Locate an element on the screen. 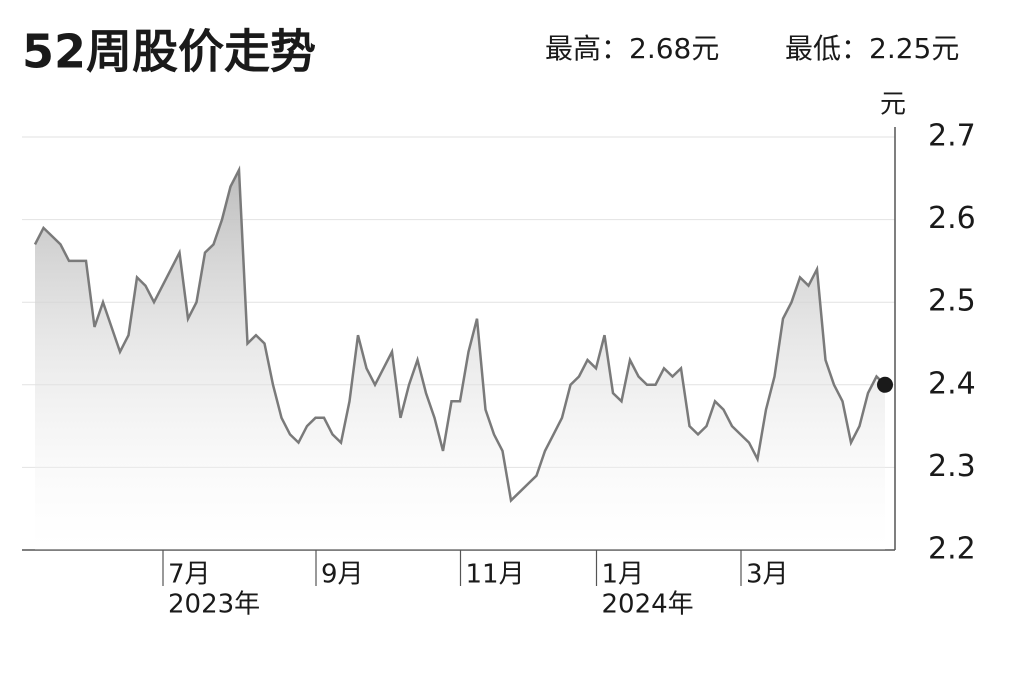 The image size is (1024, 682). y-tick-label: 2.7 is located at coordinates (952, 136).